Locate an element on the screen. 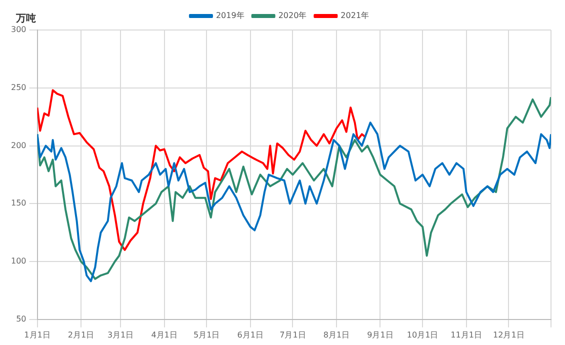 This screenshot has width=565, height=345. x-tick-label: 10月1日 is located at coordinates (422, 335).